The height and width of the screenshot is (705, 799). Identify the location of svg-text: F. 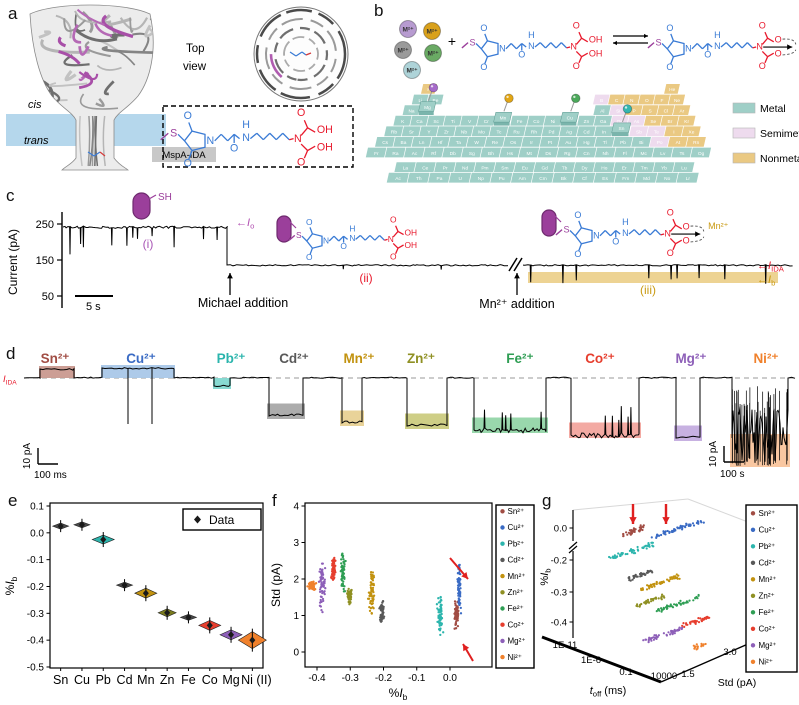
(661, 101).